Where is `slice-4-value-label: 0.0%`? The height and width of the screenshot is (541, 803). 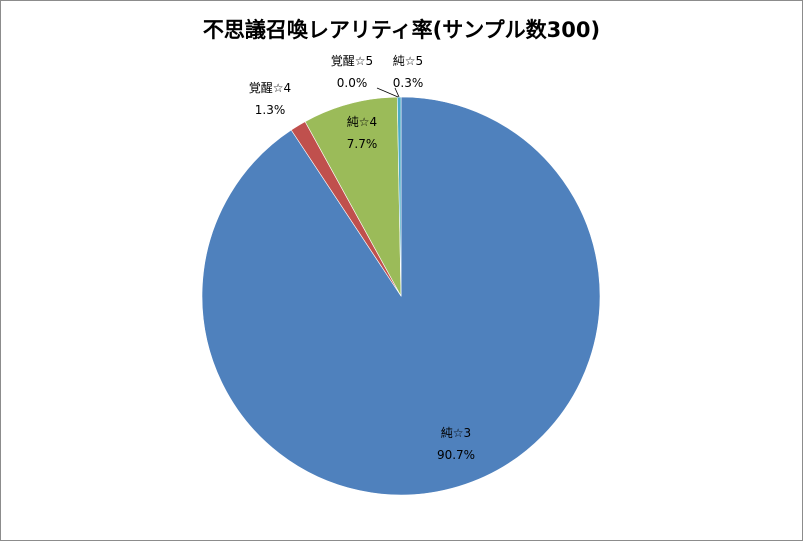 slice-4-value-label: 0.0% is located at coordinates (352, 83).